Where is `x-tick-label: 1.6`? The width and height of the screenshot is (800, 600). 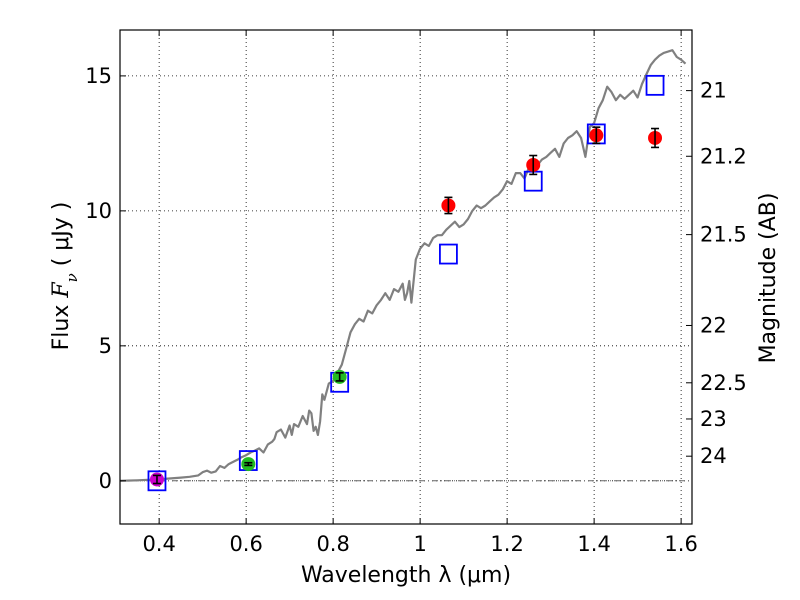 x-tick-label: 1.6 is located at coordinates (680, 544).